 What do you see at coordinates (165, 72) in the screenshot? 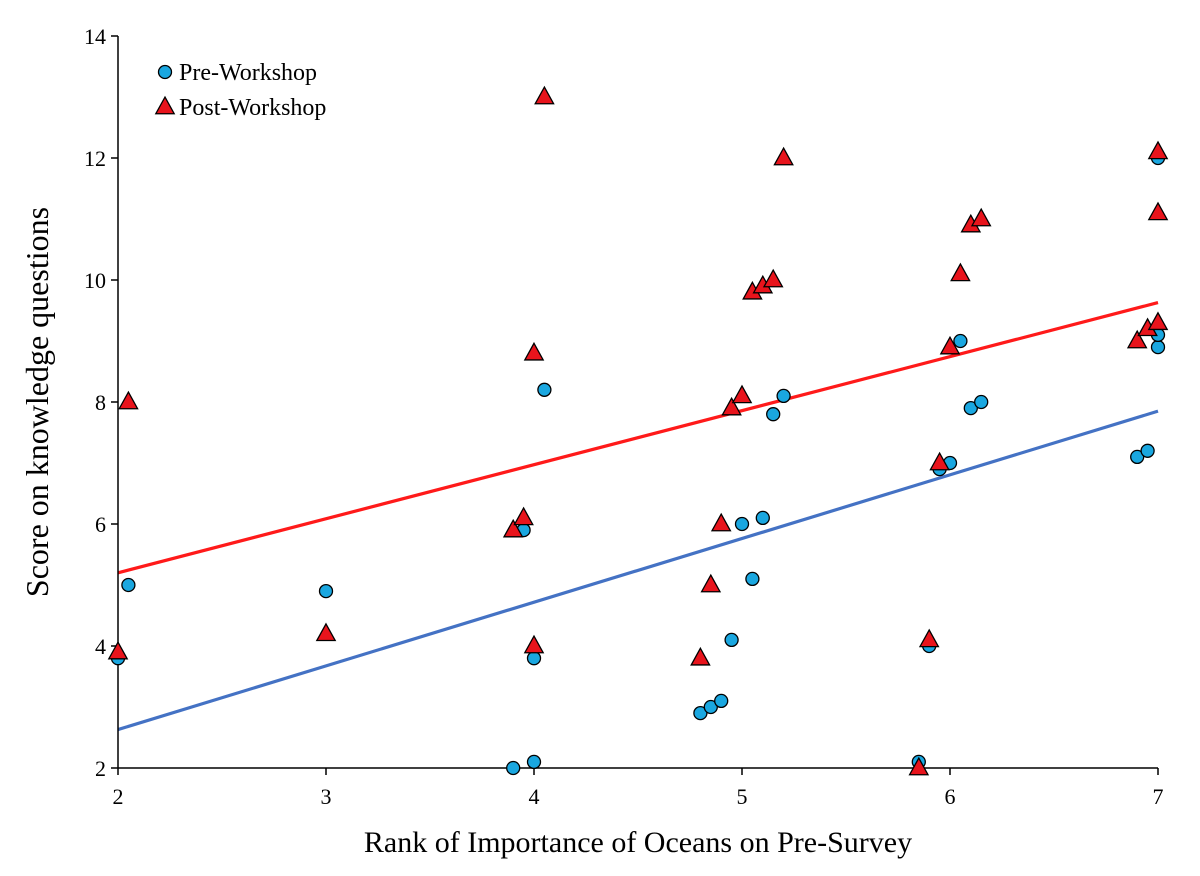
I see `legend-circle-marker` at bounding box center [165, 72].